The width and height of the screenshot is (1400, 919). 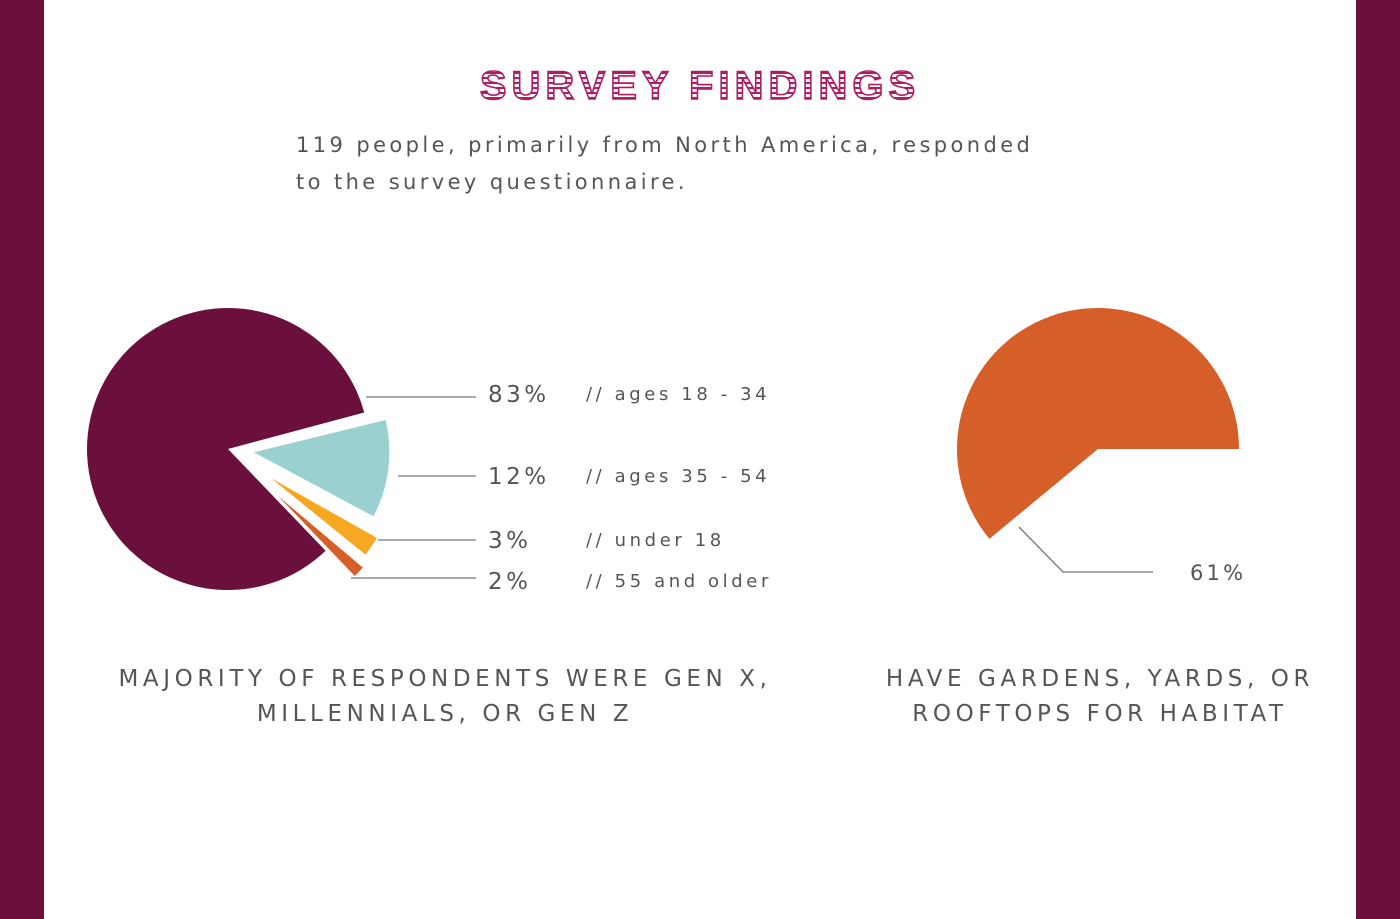 I want to click on habitat-caption-line-2: ROOFTOPS FOR HABITAT, so click(x=1100, y=714).